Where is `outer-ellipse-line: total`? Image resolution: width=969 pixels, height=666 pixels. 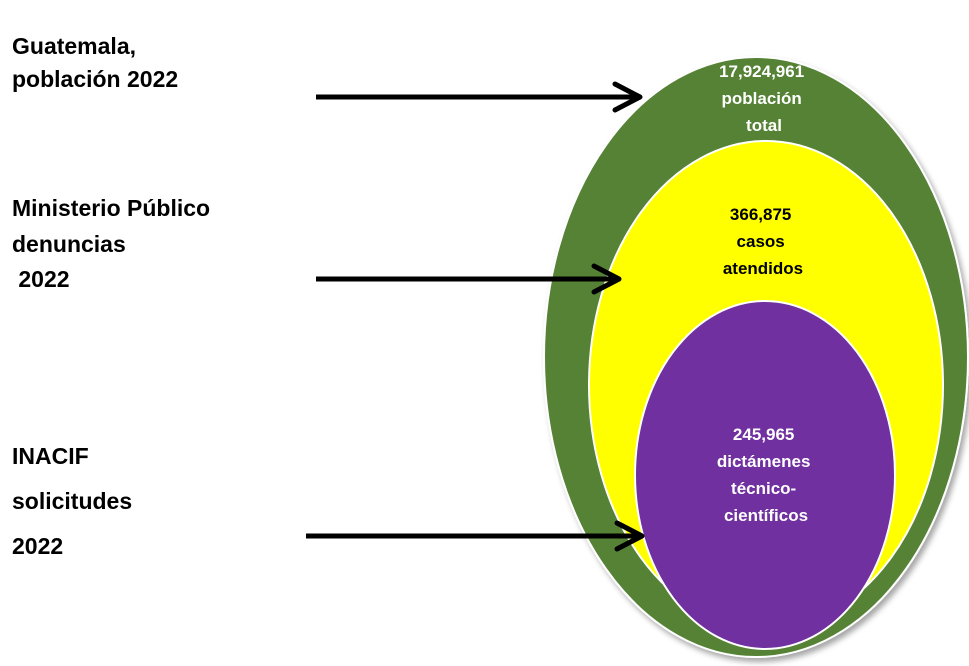 outer-ellipse-line: total is located at coordinates (764, 125).